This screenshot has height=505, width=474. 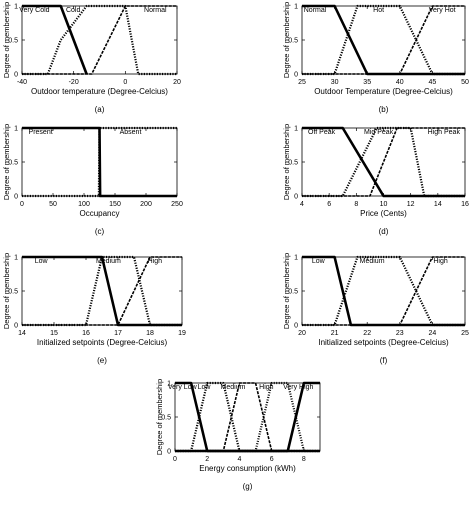 What do you see at coordinates (384, 360) in the screenshot?
I see `panel-caption: (f)` at bounding box center [384, 360].